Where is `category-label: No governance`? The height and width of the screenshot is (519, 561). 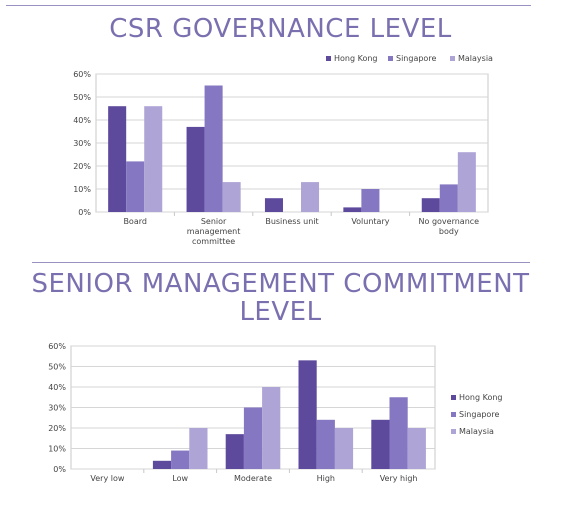 category-label: No governance is located at coordinates (449, 221).